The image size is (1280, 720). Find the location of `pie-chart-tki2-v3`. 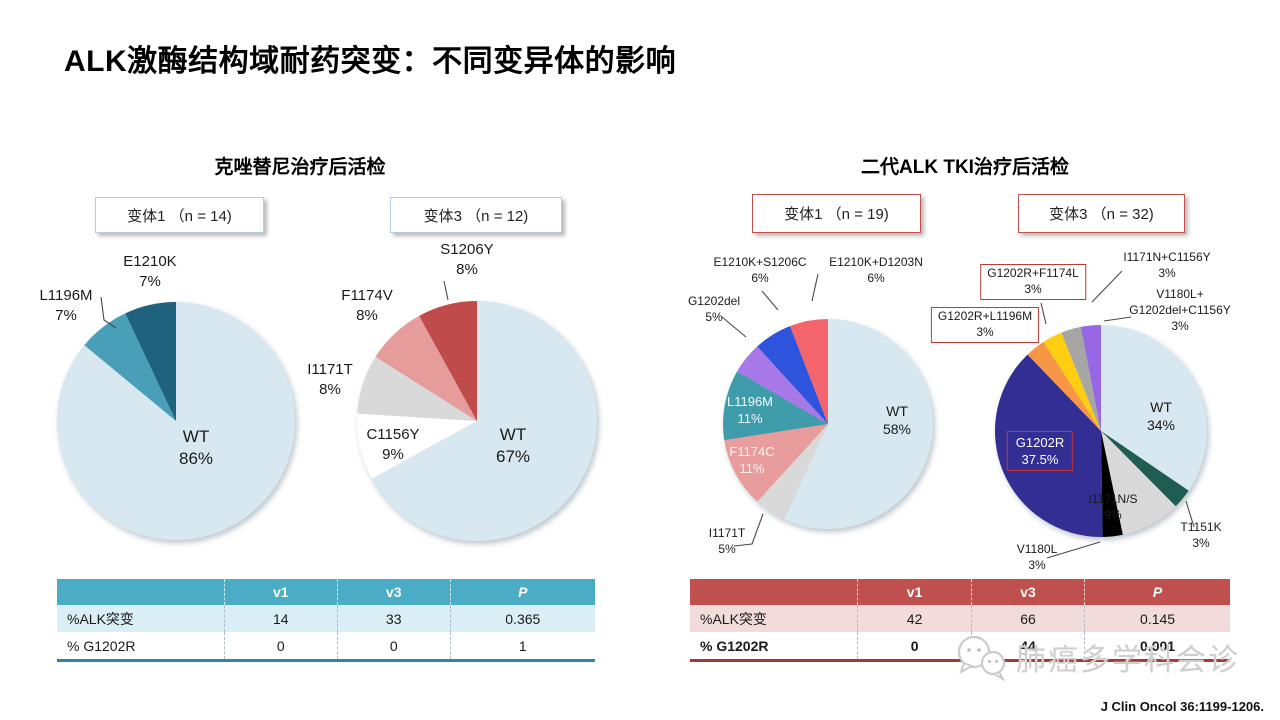

pie-chart-tki2-v3 is located at coordinates (1101, 431).